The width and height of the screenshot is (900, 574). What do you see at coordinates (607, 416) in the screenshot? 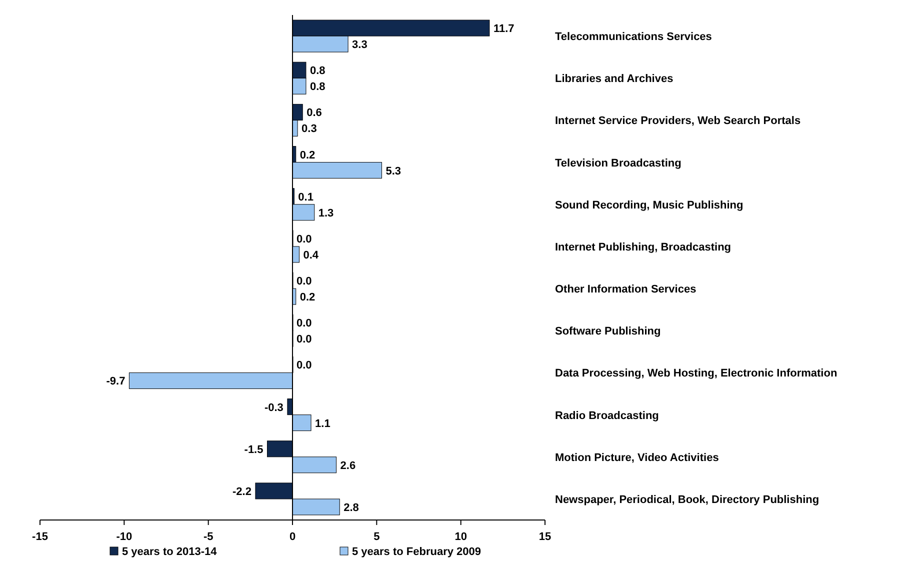
I see `y-tick-label: Radio Broadcasting` at bounding box center [607, 416].